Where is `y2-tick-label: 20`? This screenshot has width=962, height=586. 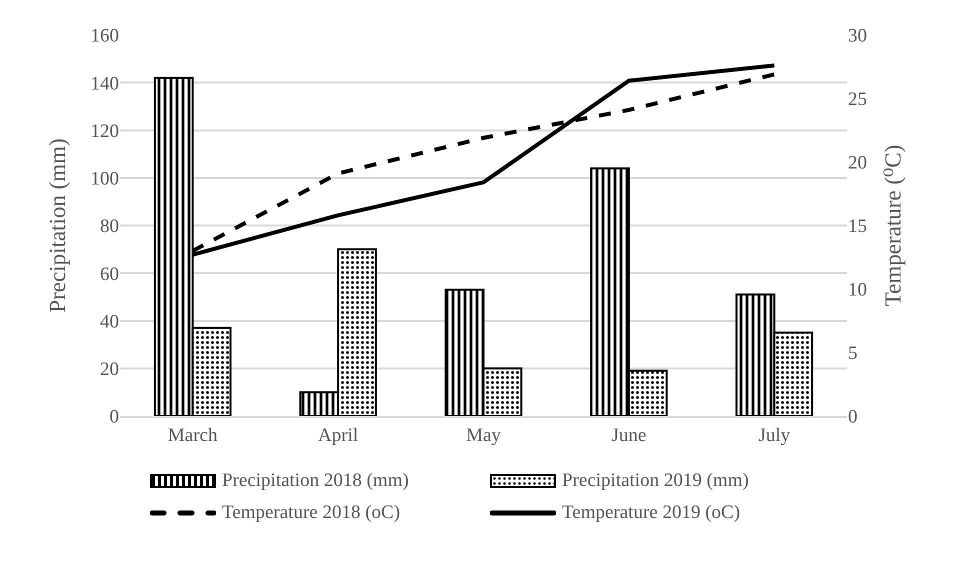 y2-tick-label: 20 is located at coordinates (857, 163).